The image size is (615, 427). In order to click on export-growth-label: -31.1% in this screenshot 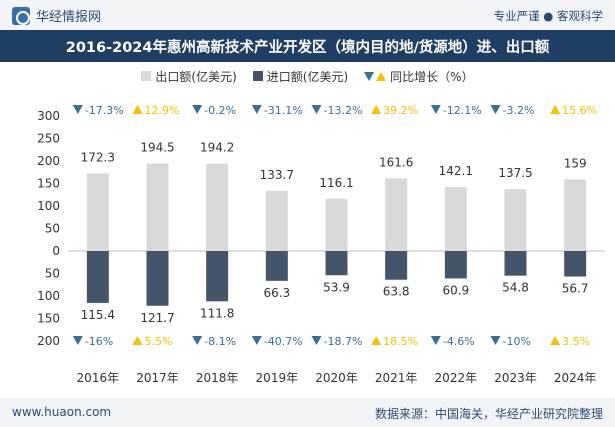, I will do `click(283, 110)`.